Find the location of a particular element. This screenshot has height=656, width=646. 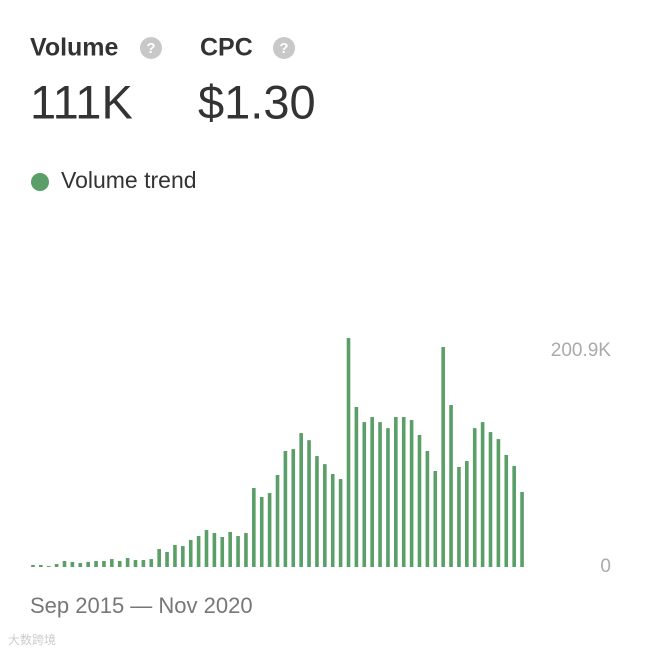

metric-value: 111K is located at coordinates (81, 101).